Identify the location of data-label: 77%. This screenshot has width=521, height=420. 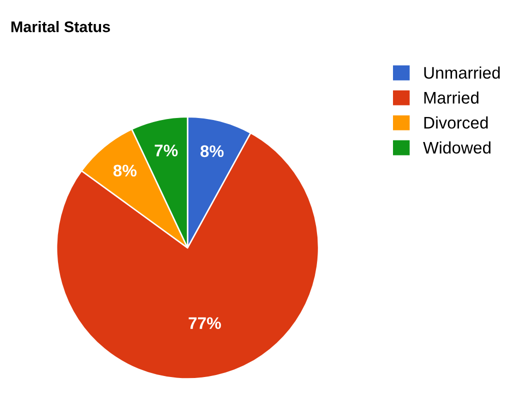
(204, 323).